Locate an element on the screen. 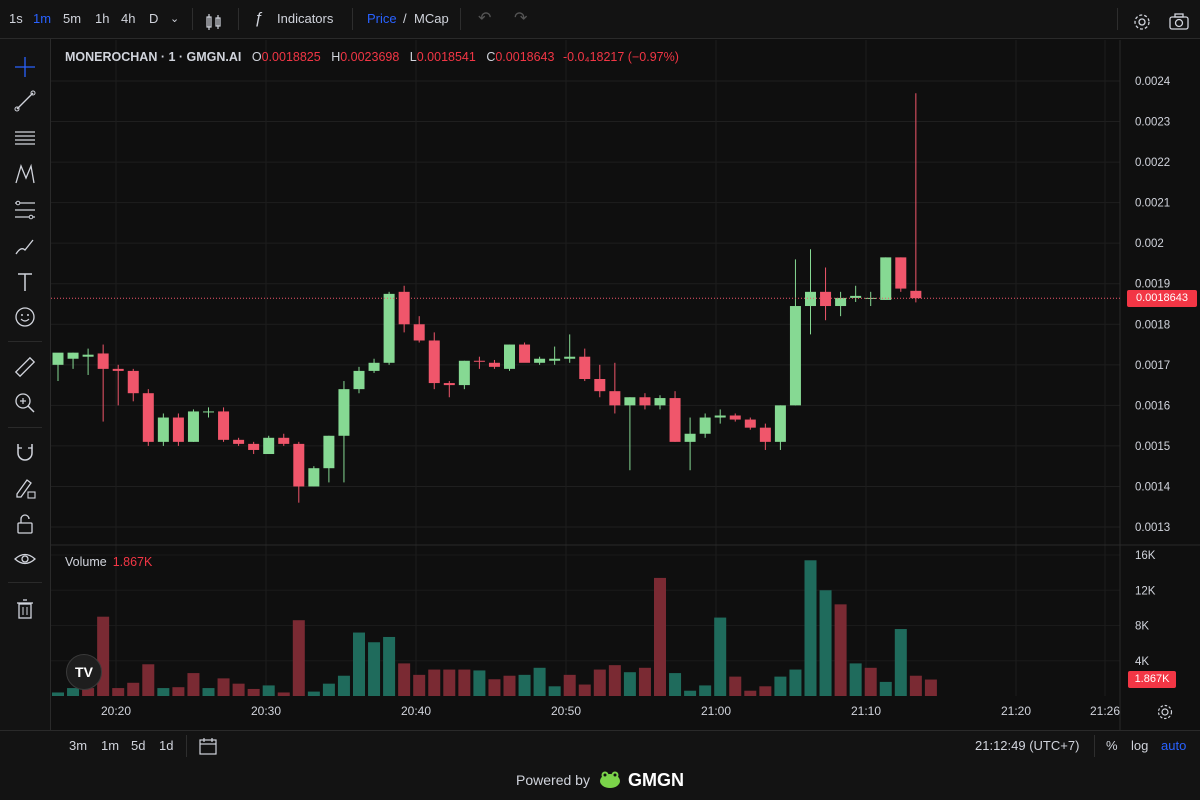 This screenshot has width=1200, height=800. candles-icon is located at coordinates (214, 19).